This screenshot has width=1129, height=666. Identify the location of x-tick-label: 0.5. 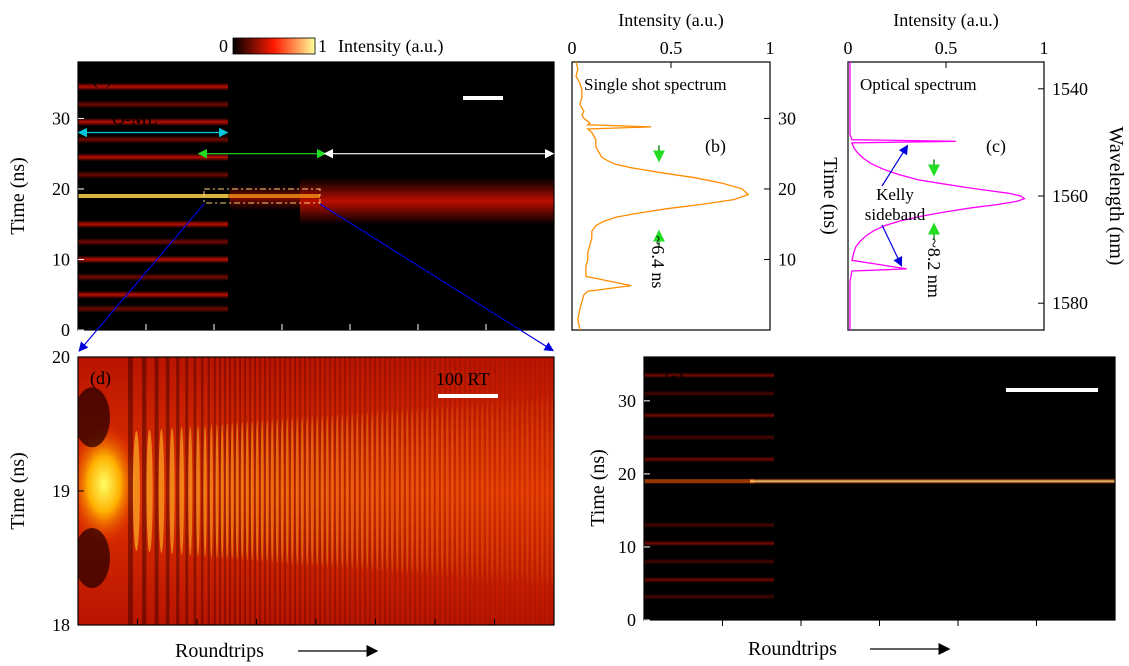
(671, 48).